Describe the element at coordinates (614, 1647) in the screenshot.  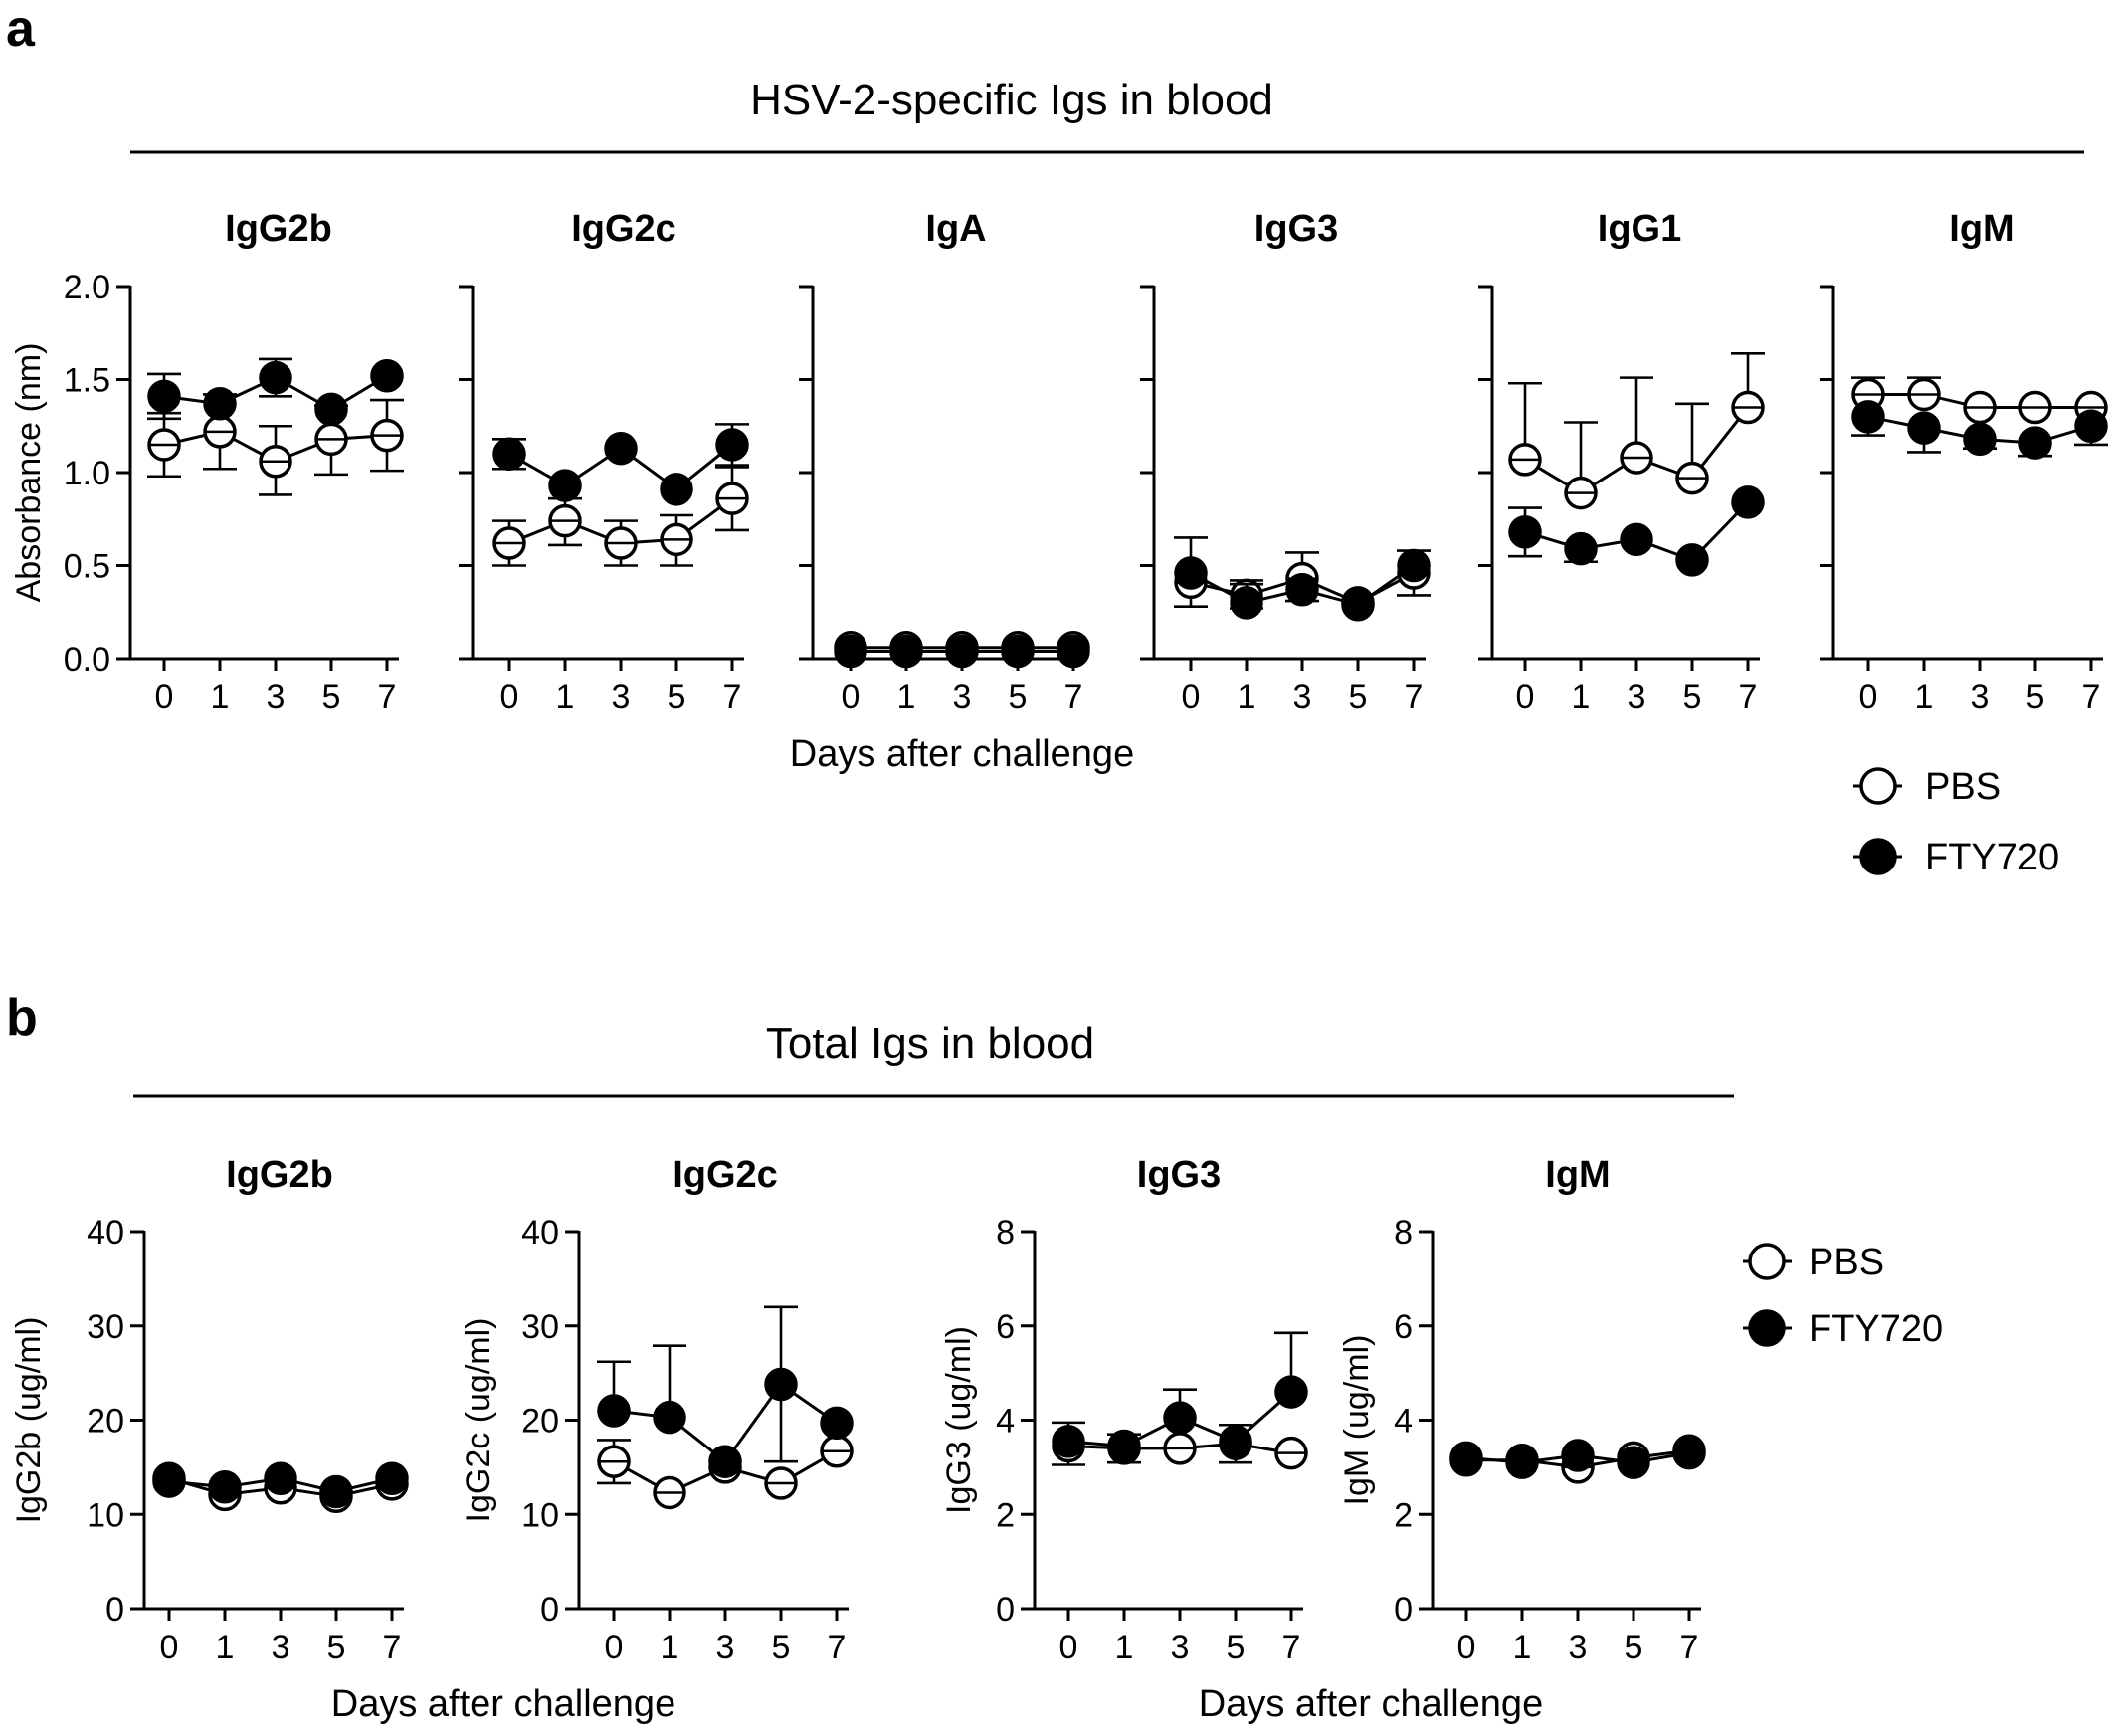
I see `x-tick-label-b-igg2c-0: 0` at that location.